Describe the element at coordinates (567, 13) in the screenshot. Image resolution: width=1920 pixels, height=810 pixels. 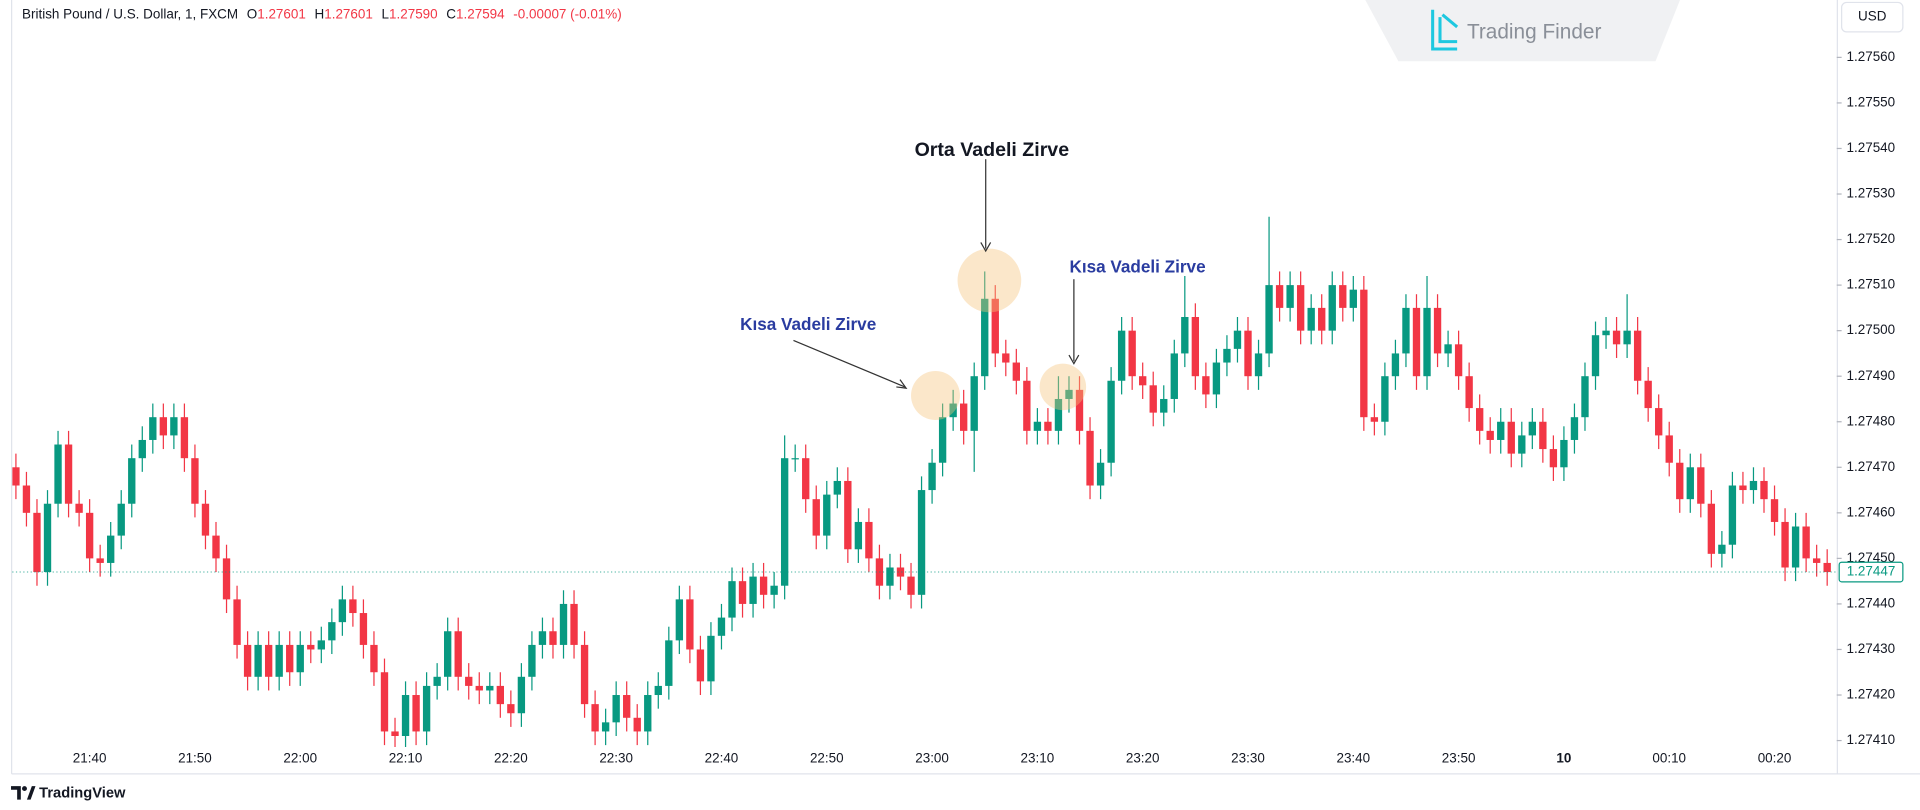
I see `change: -0.00007 (-0.01%)` at that location.